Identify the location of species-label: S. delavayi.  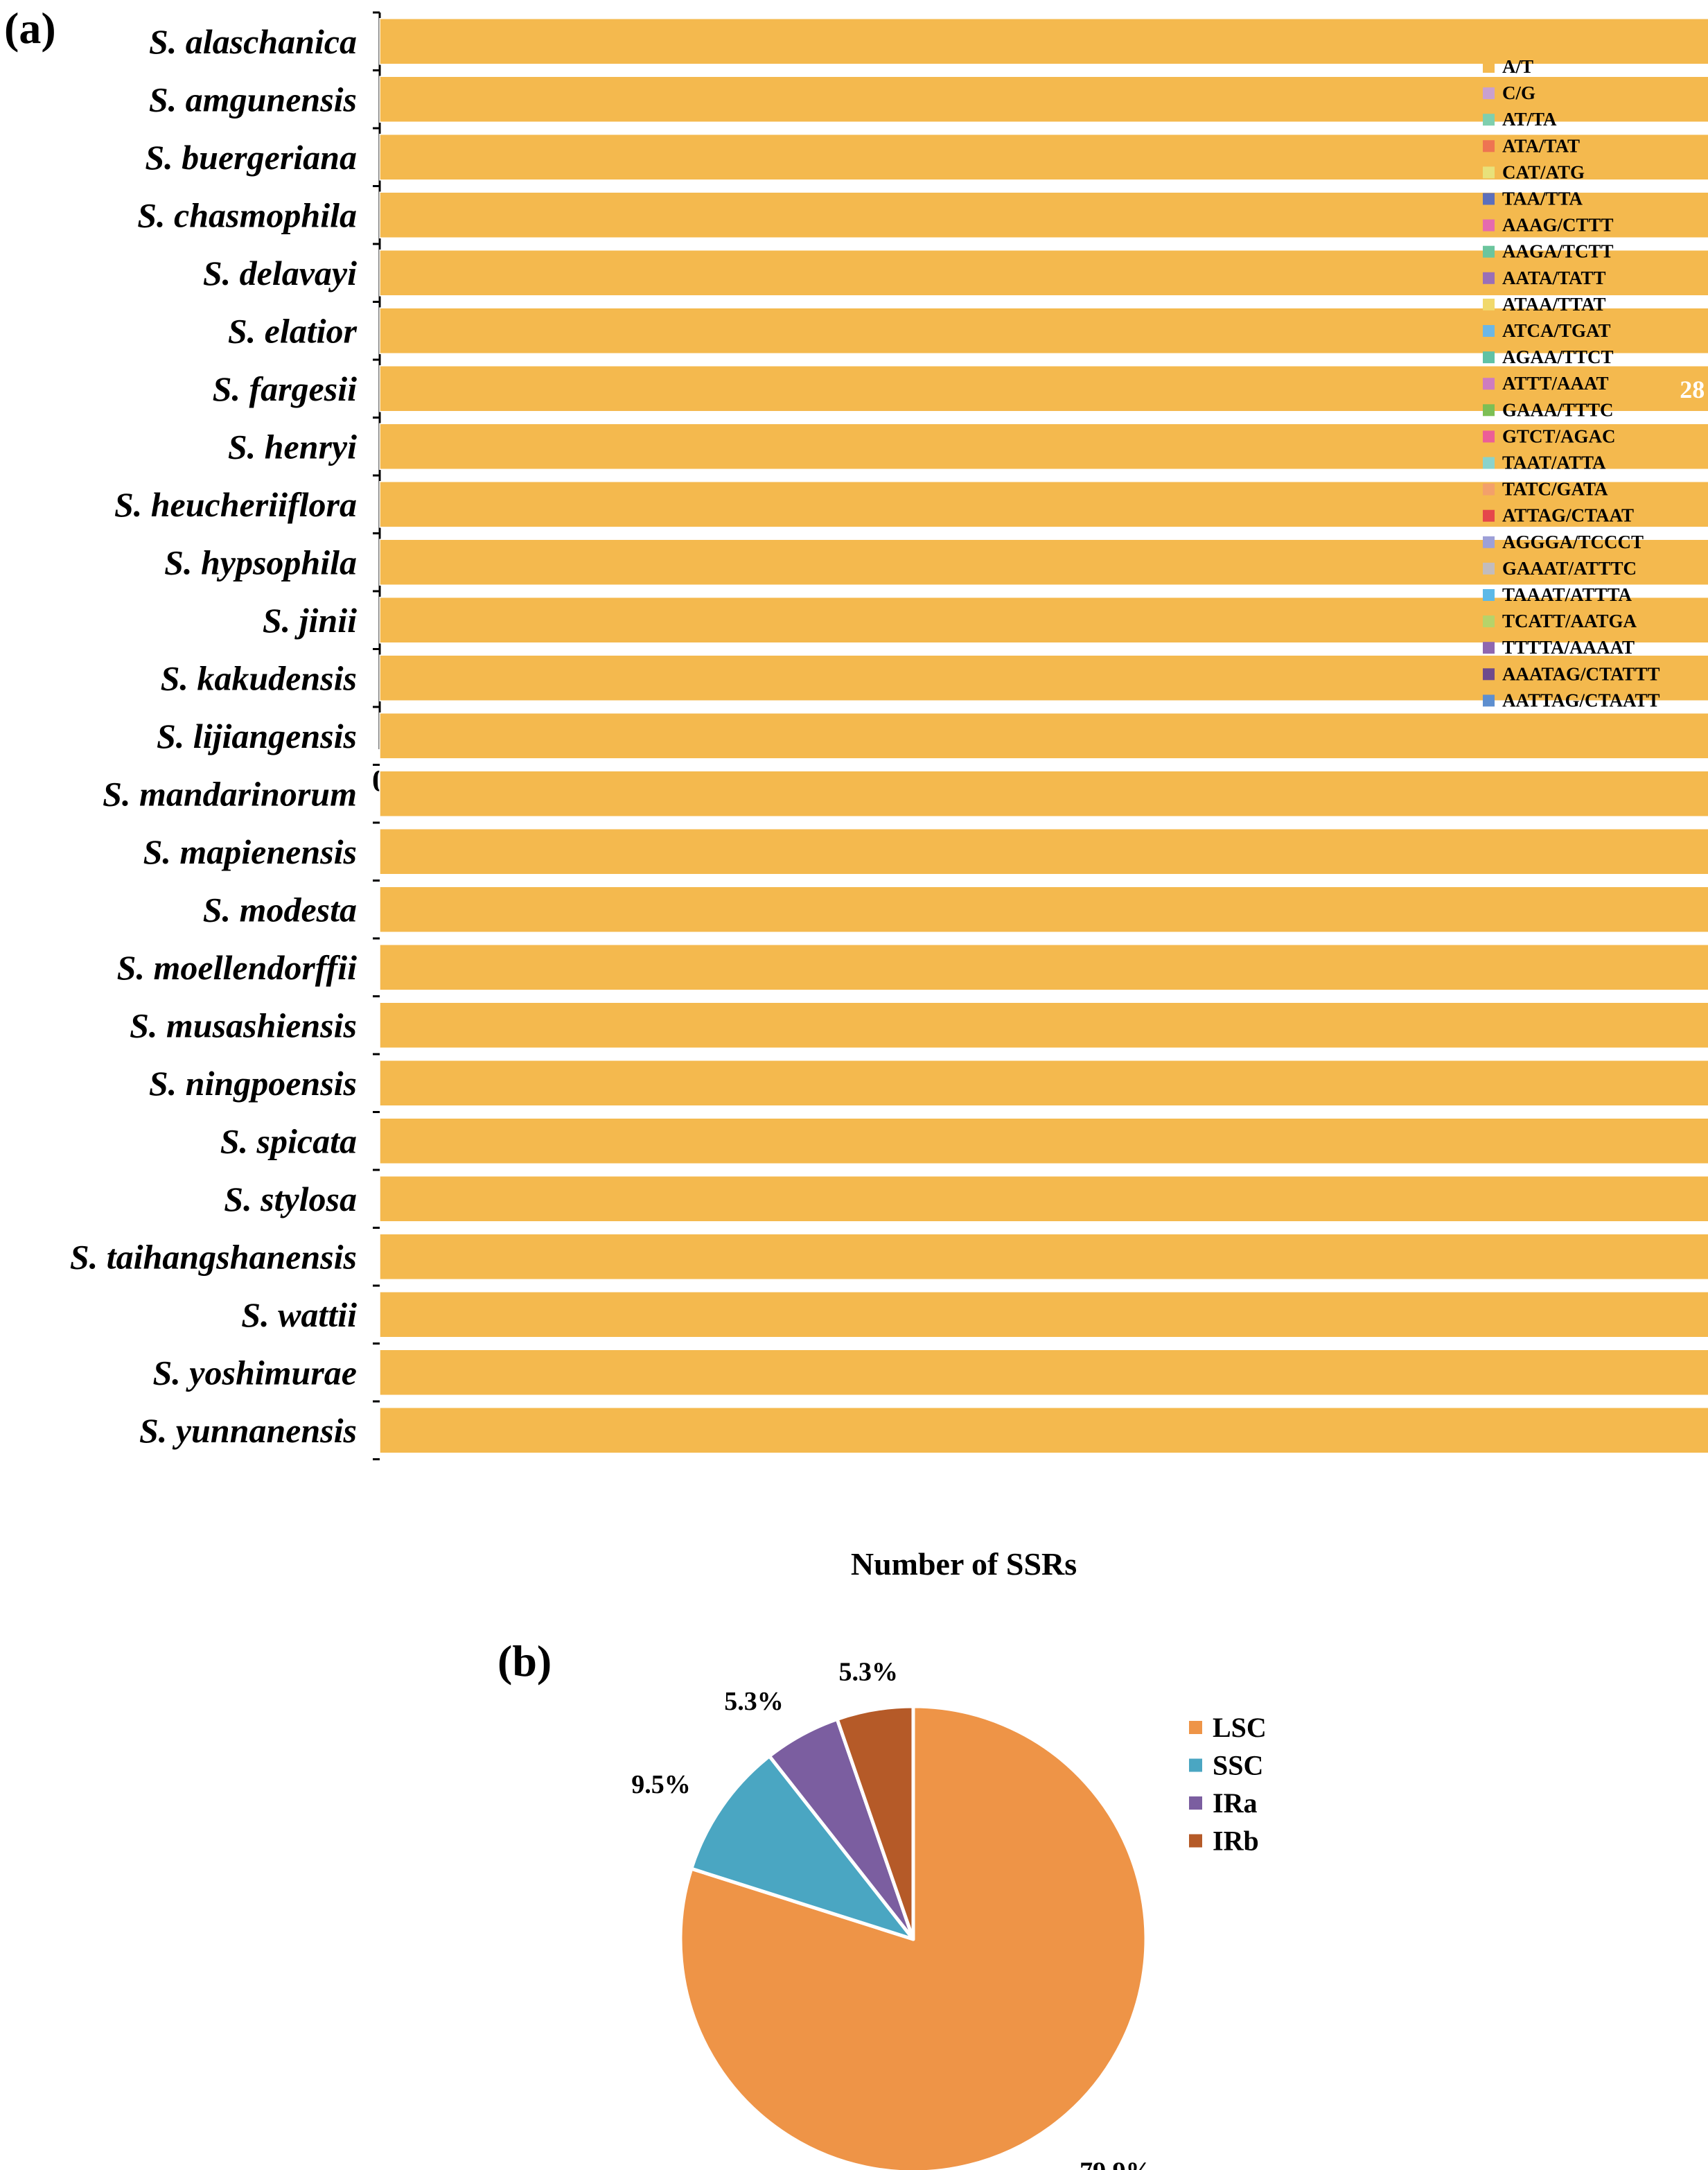
(280, 273).